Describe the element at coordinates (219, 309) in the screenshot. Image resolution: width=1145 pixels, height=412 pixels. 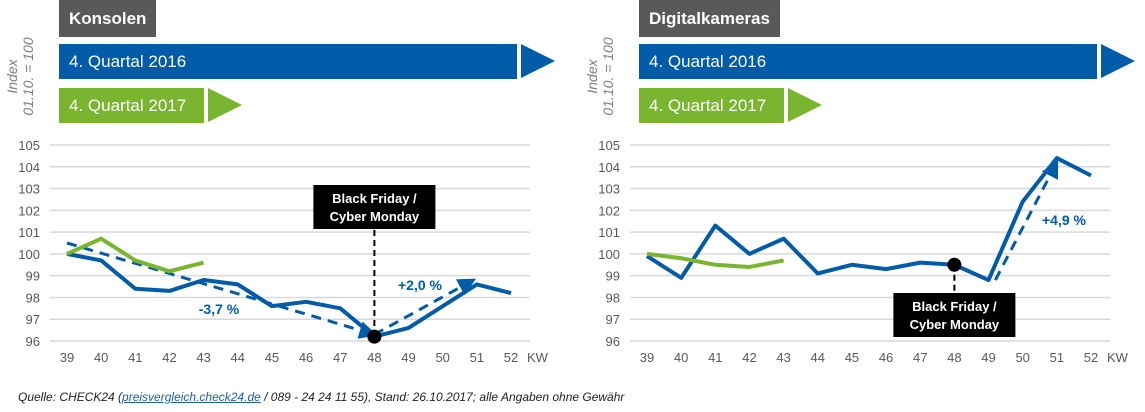
I see `trend-label: -3,7 %` at that location.